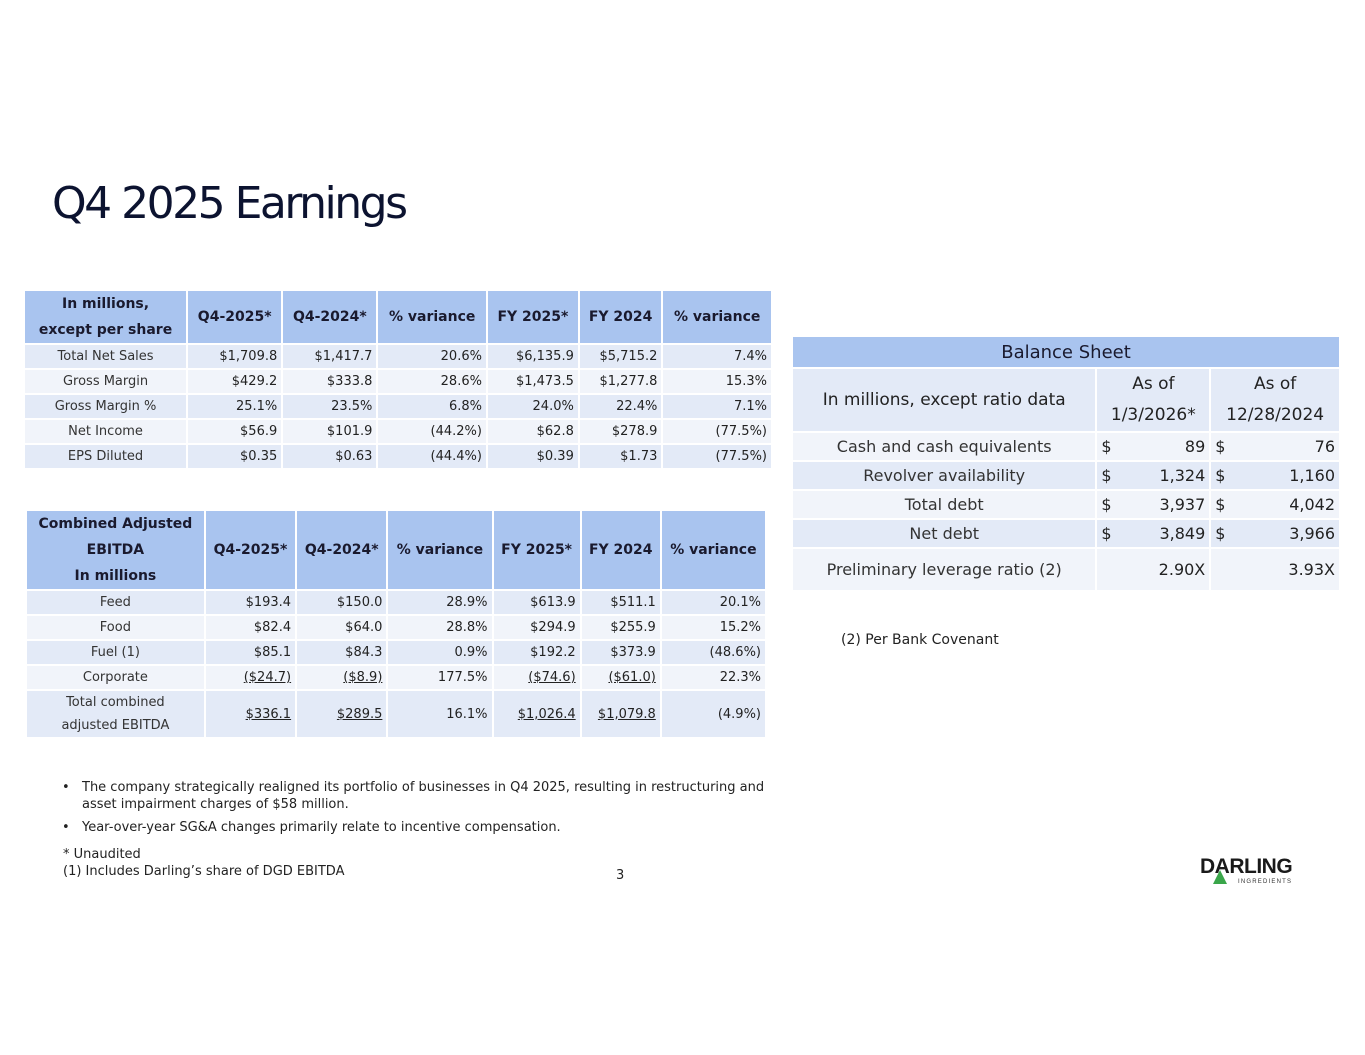  I want to click on balance-row: Net debt $3,849 $3,966, so click(1066, 533).